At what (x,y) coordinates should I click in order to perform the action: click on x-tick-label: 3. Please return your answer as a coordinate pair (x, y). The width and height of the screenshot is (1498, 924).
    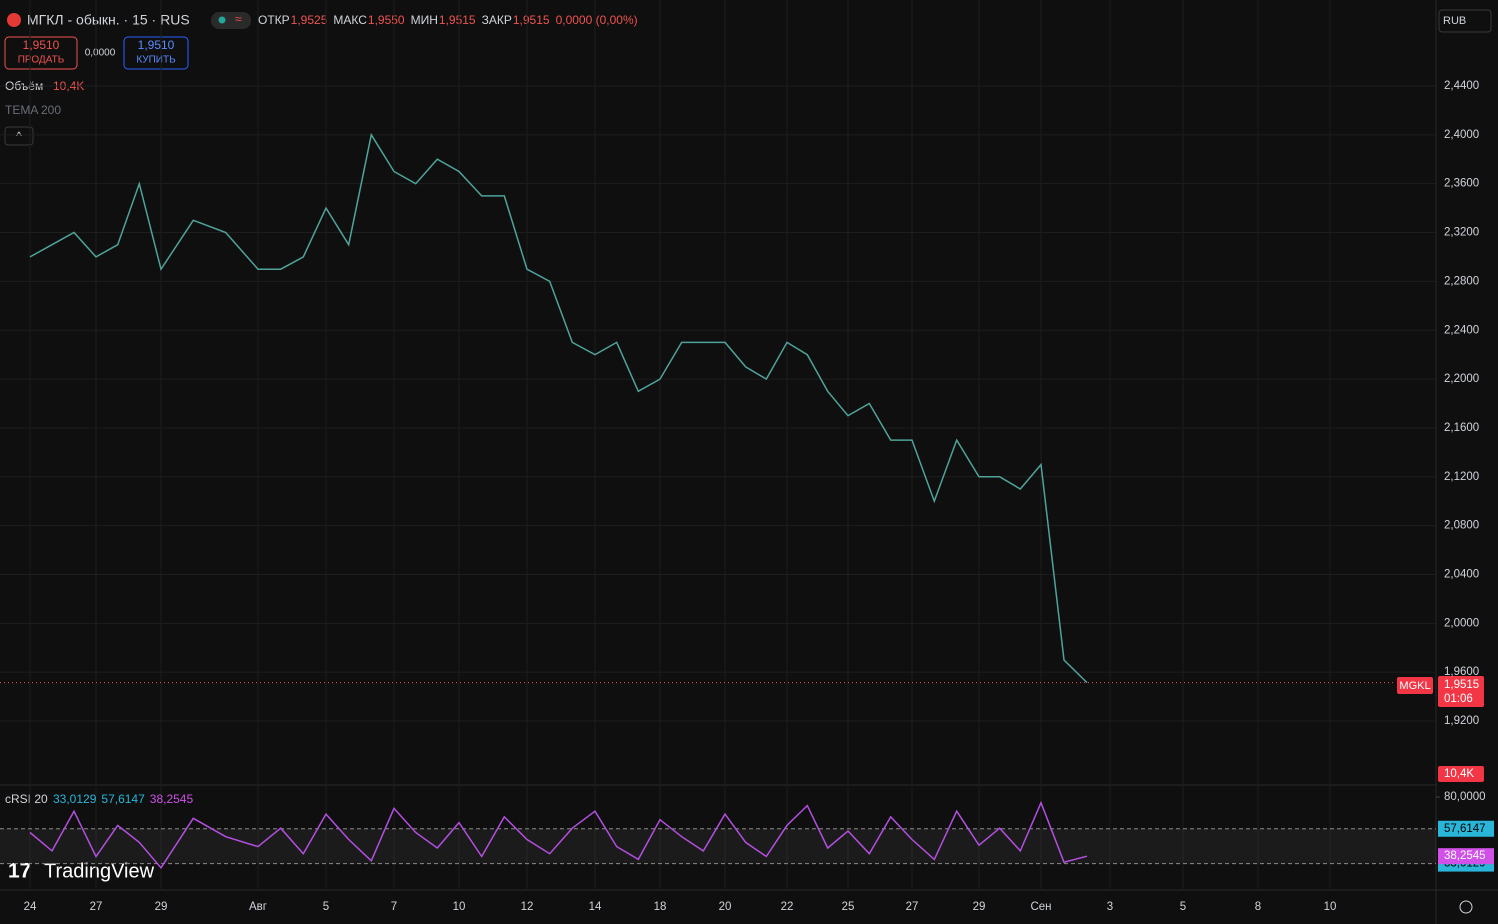
    Looking at the image, I should click on (1110, 907).